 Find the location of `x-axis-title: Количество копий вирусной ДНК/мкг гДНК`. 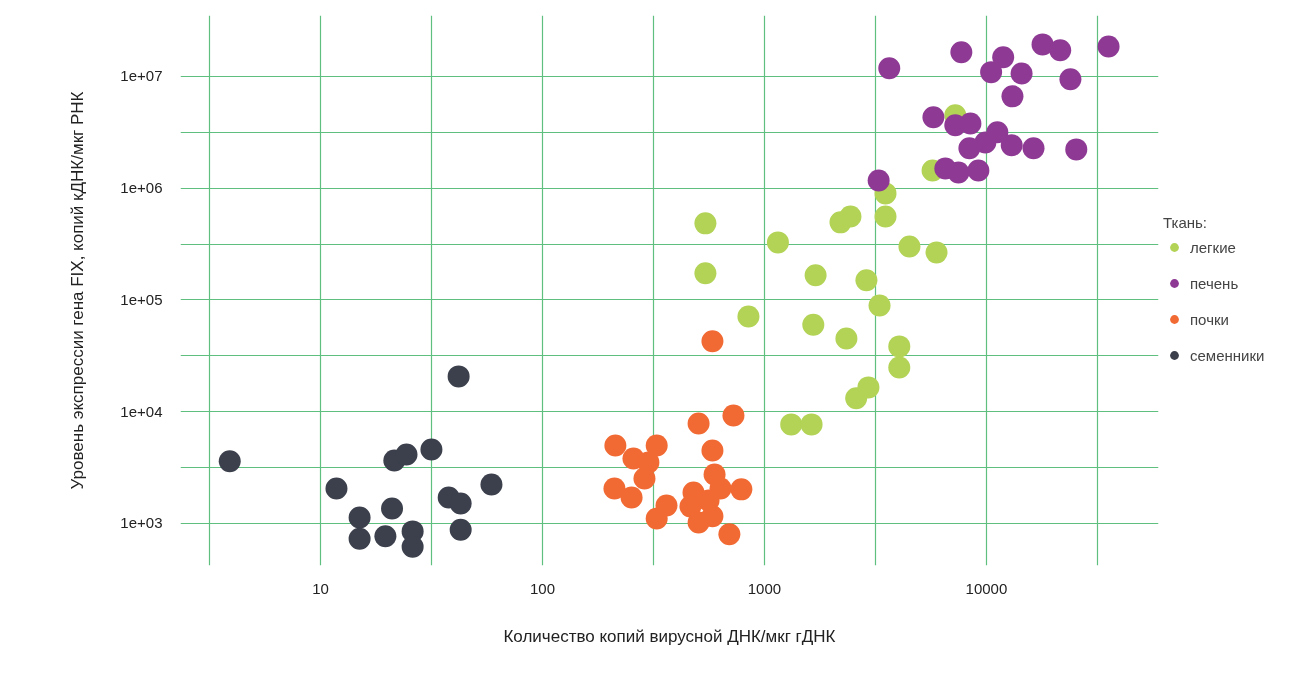

x-axis-title: Количество копий вирусной ДНК/мкг гДНК is located at coordinates (669, 636).